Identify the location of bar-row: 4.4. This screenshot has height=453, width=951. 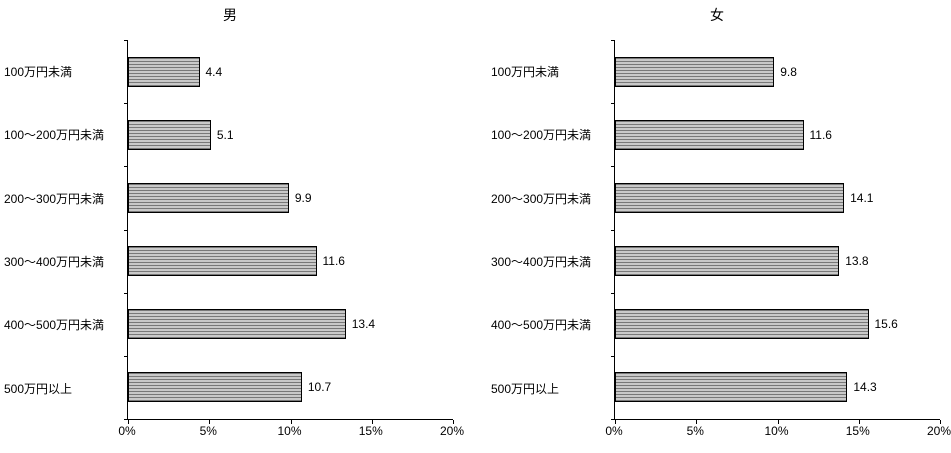
(290, 71).